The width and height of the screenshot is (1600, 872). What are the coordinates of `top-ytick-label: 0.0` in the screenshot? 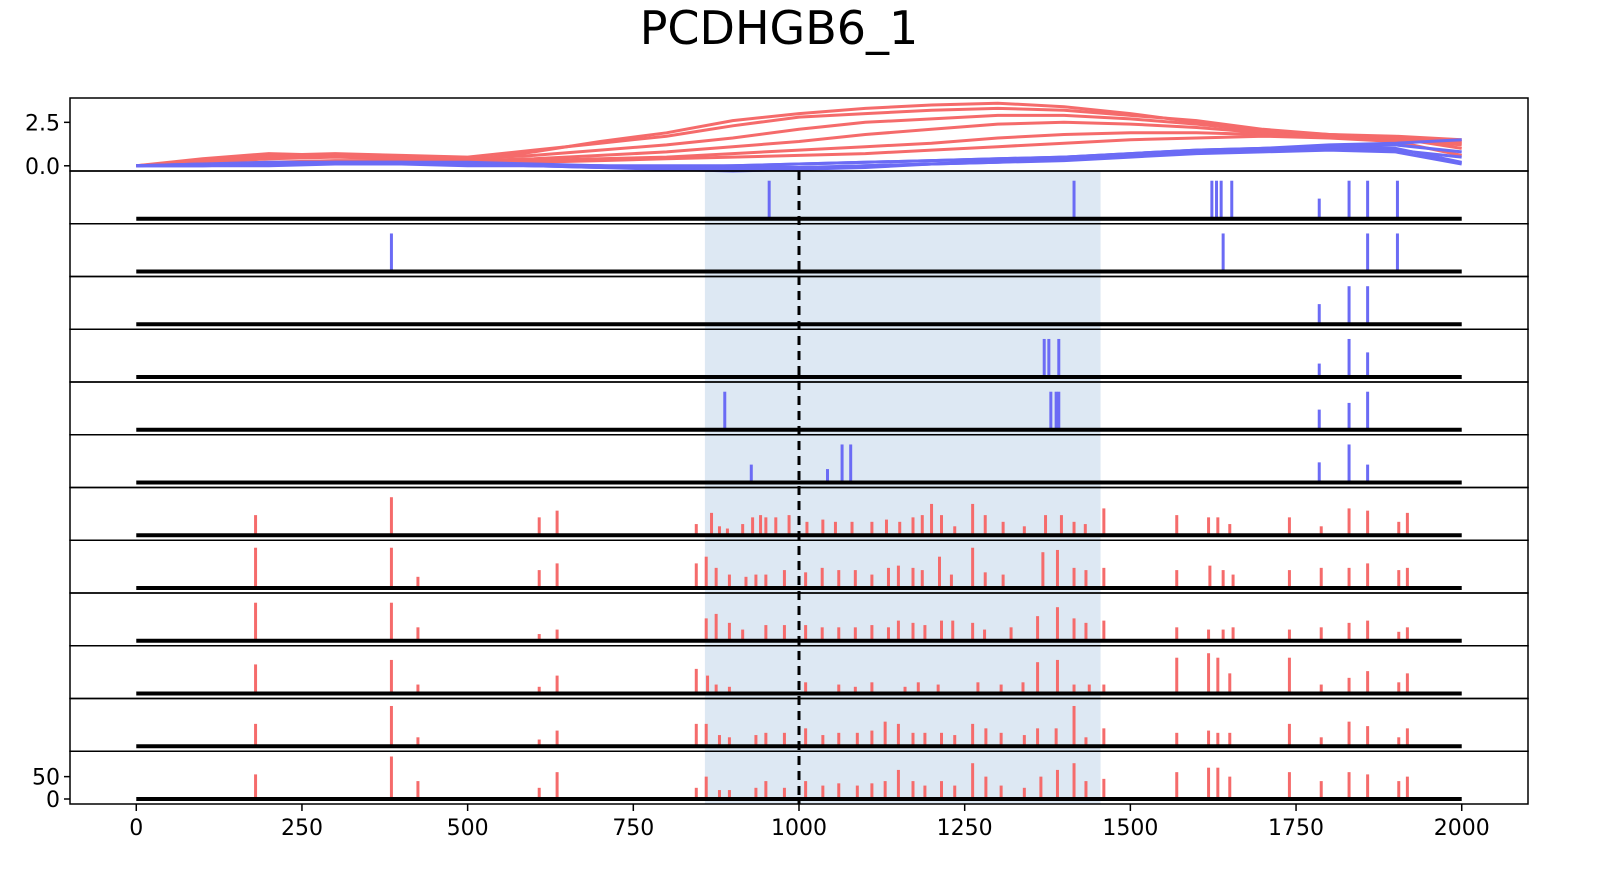 It's located at (42, 167).